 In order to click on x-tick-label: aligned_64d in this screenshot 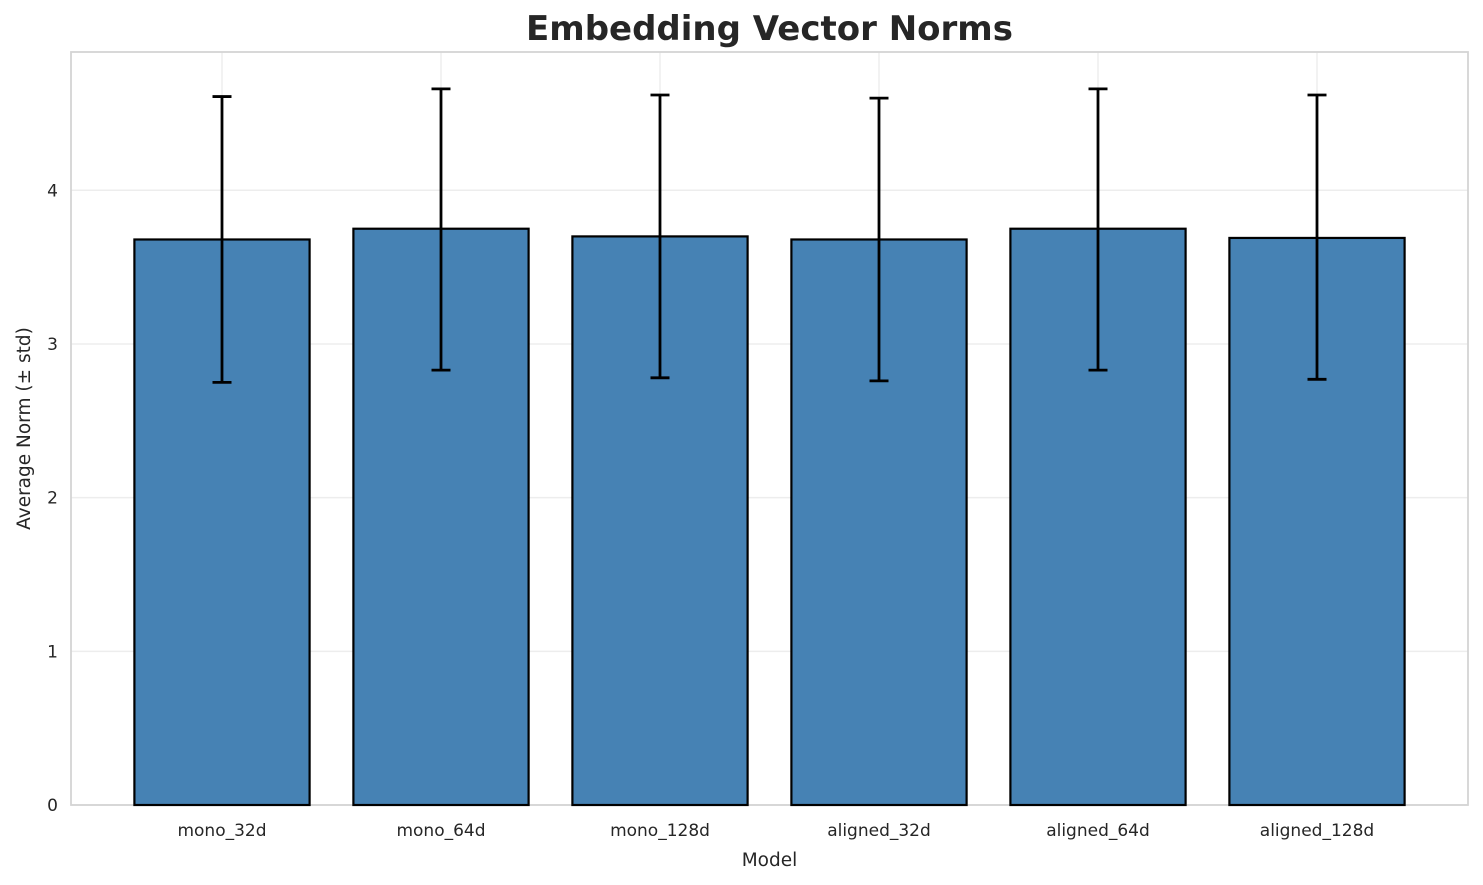, I will do `click(1098, 831)`.